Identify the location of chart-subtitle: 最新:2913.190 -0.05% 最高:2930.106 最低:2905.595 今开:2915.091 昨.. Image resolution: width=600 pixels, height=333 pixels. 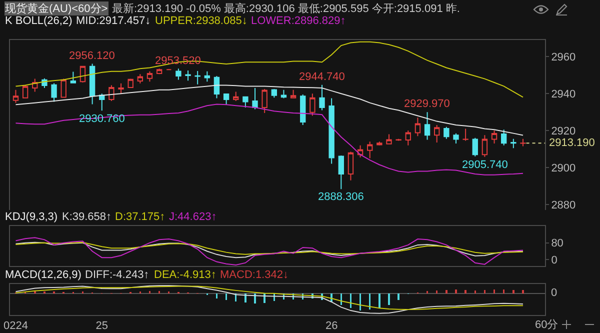
(286, 8).